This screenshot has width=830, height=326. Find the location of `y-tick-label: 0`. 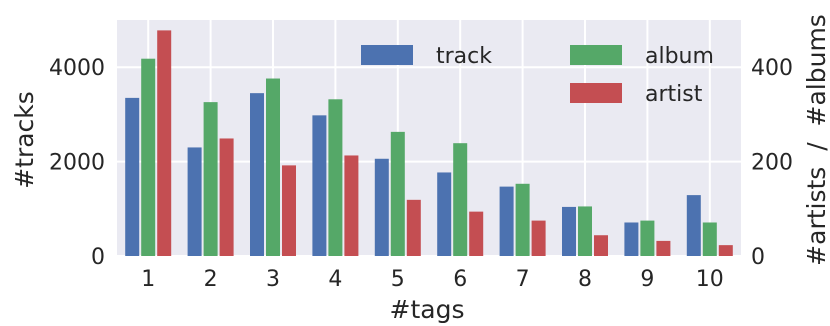

y-tick-label: 0 is located at coordinates (98, 257).